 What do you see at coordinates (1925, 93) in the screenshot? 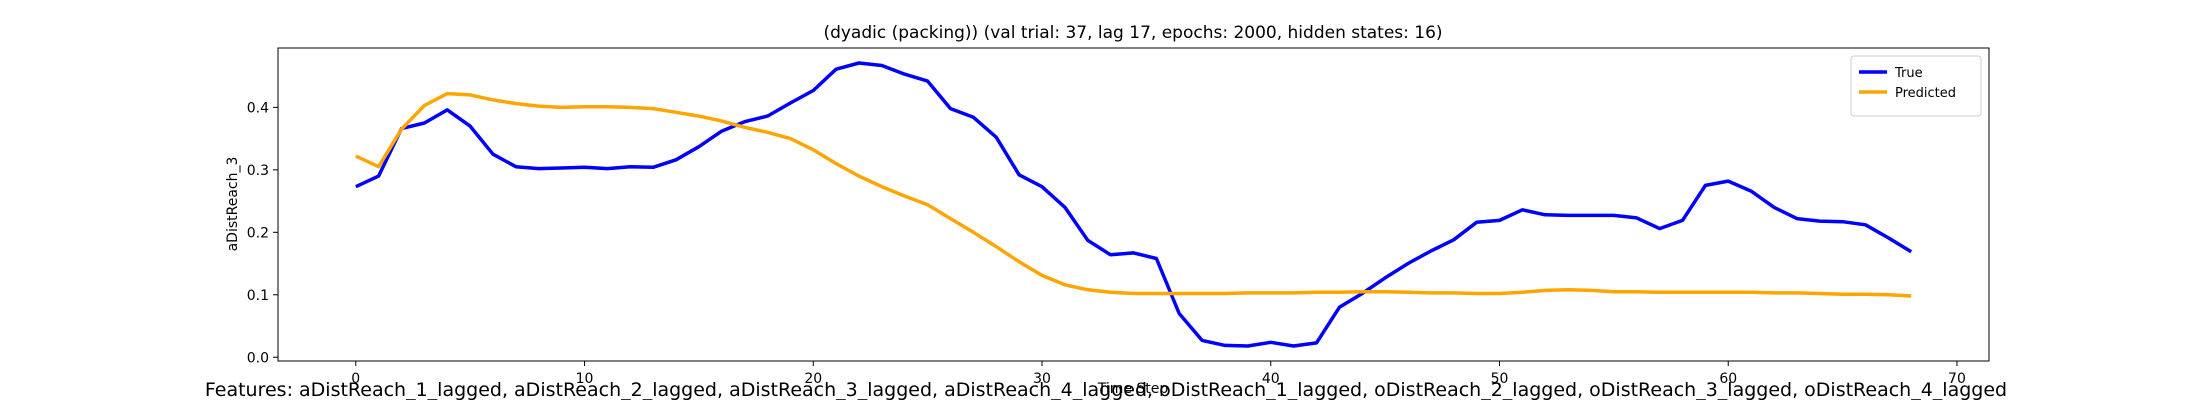
I see `legend-label: Predicted` at bounding box center [1925, 93].